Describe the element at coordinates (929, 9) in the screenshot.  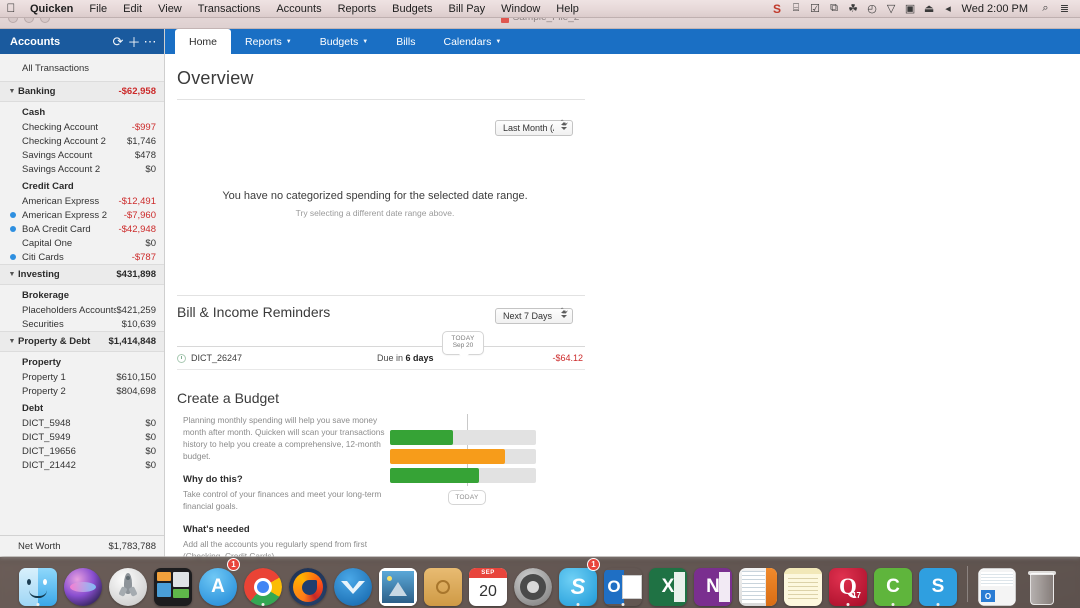
I see `eject-icon: ⏏` at that location.